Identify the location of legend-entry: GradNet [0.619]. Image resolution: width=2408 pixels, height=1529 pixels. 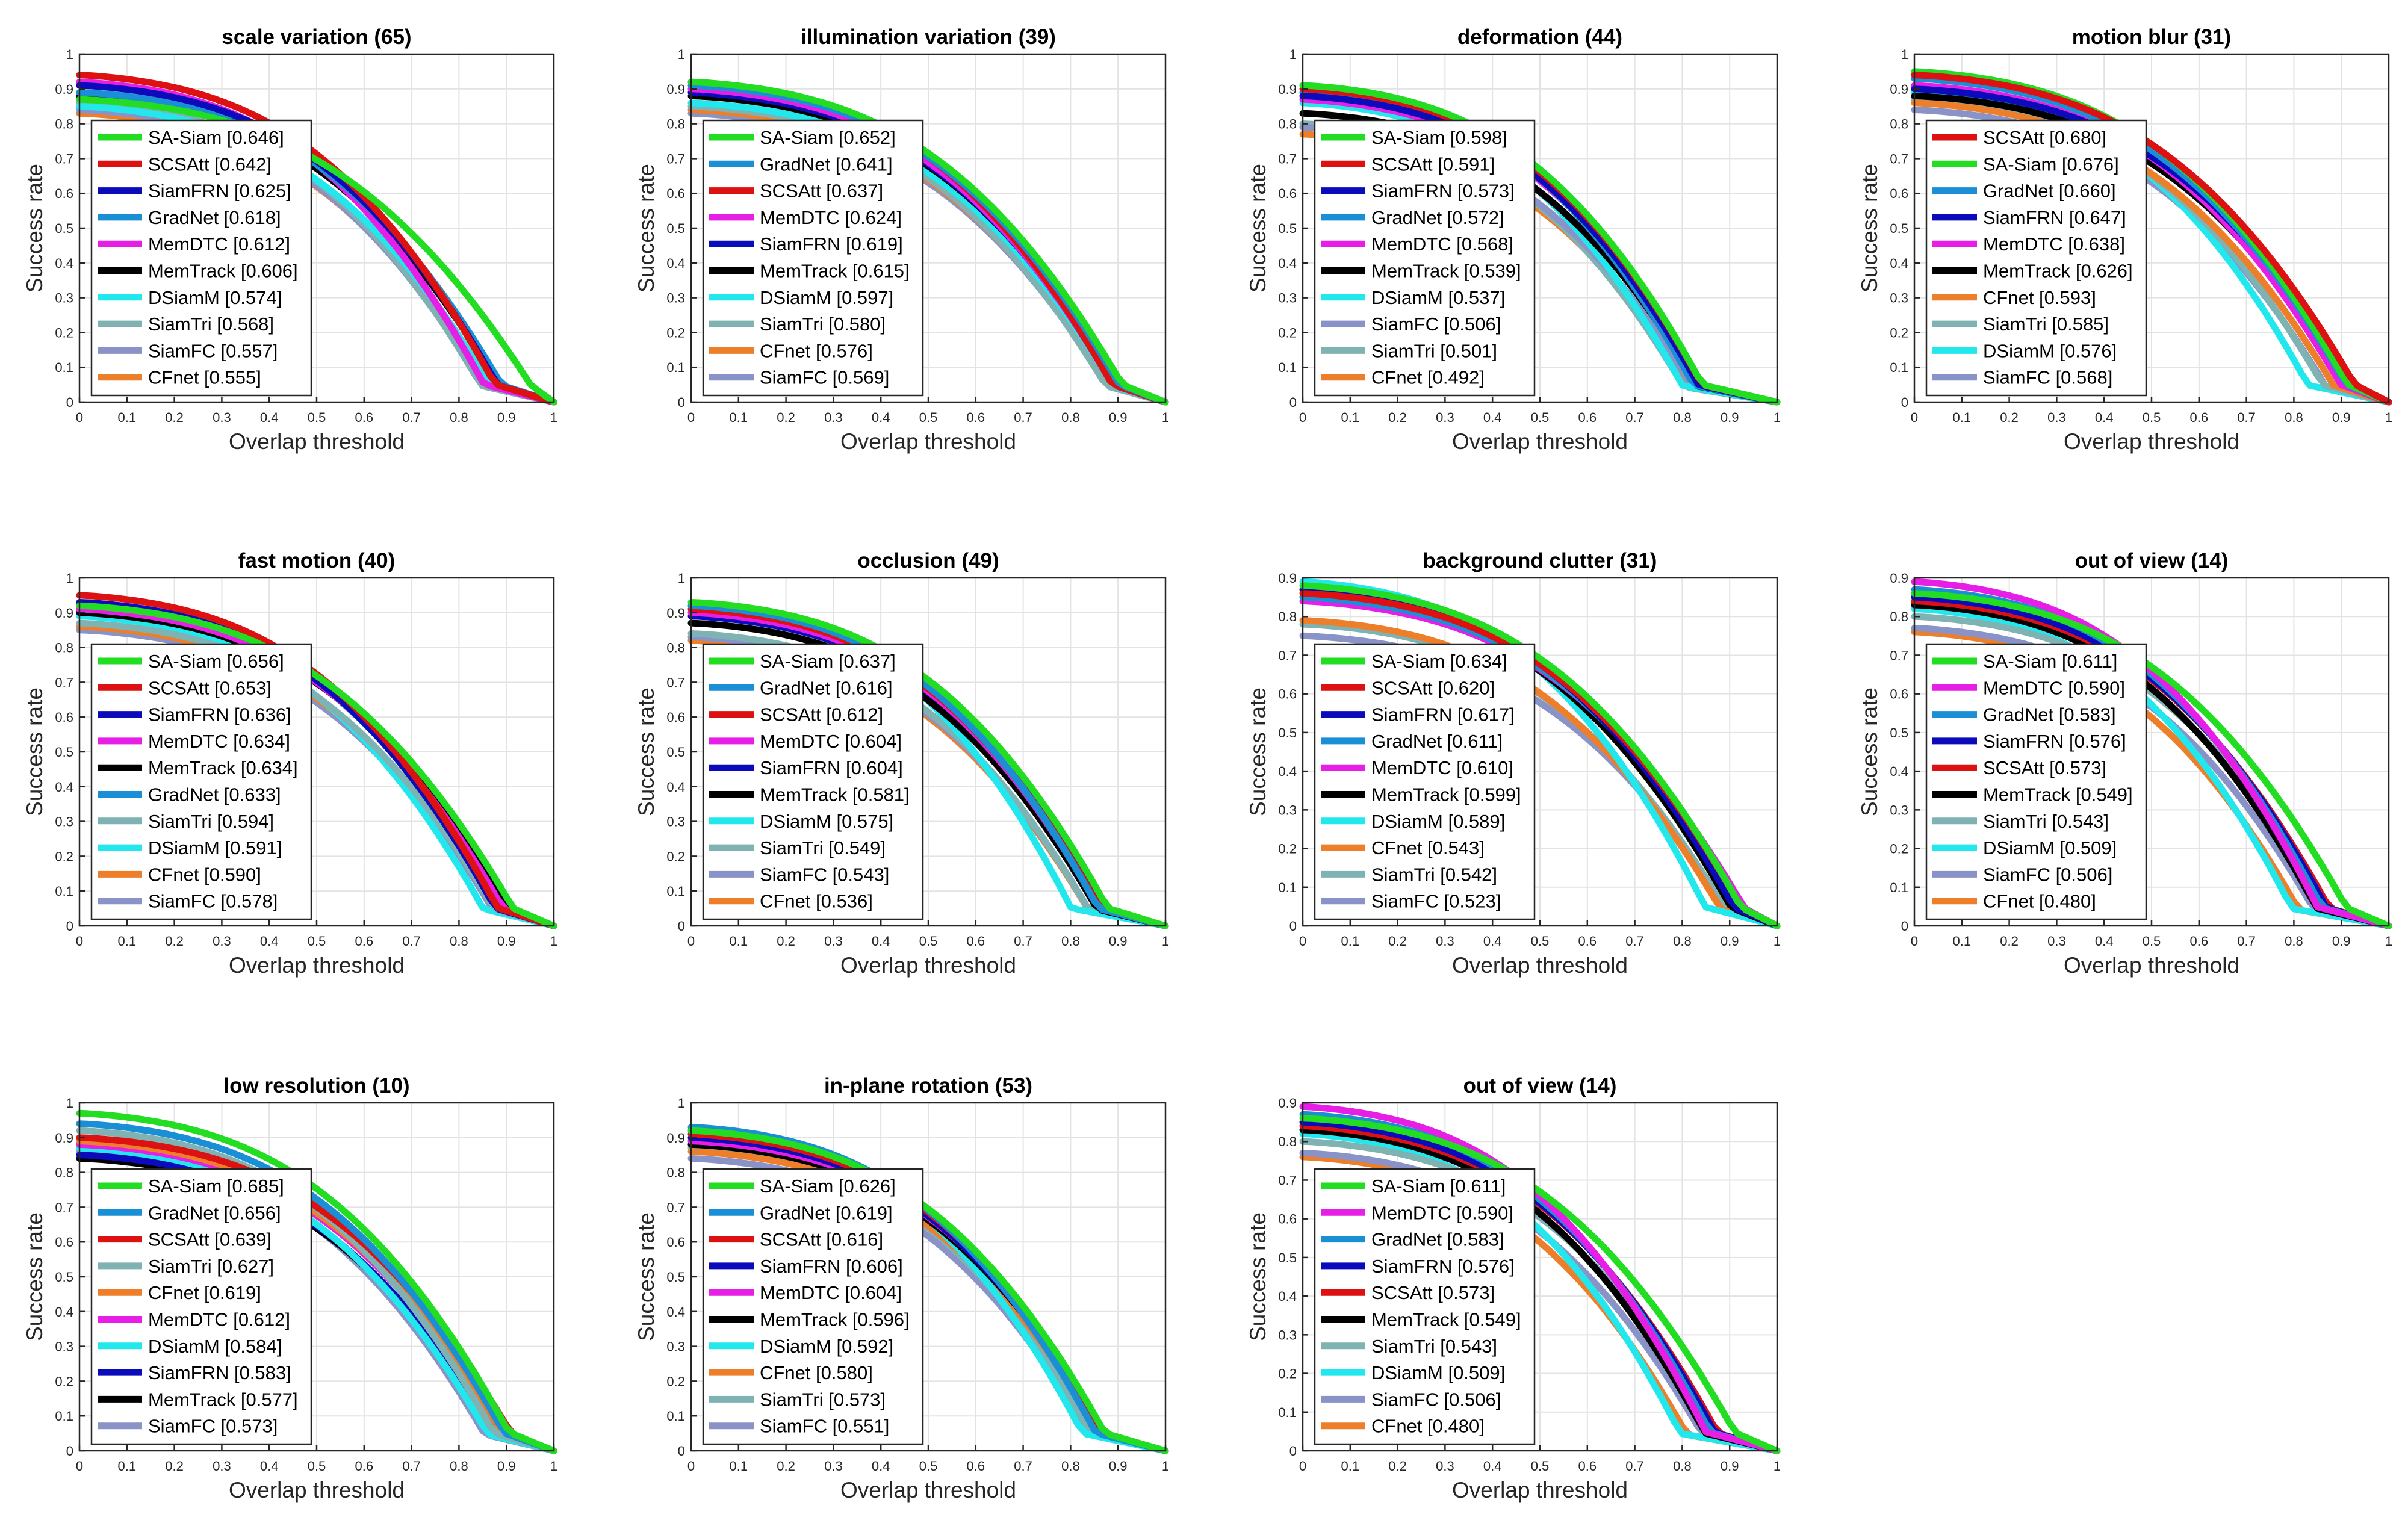
(826, 1212).